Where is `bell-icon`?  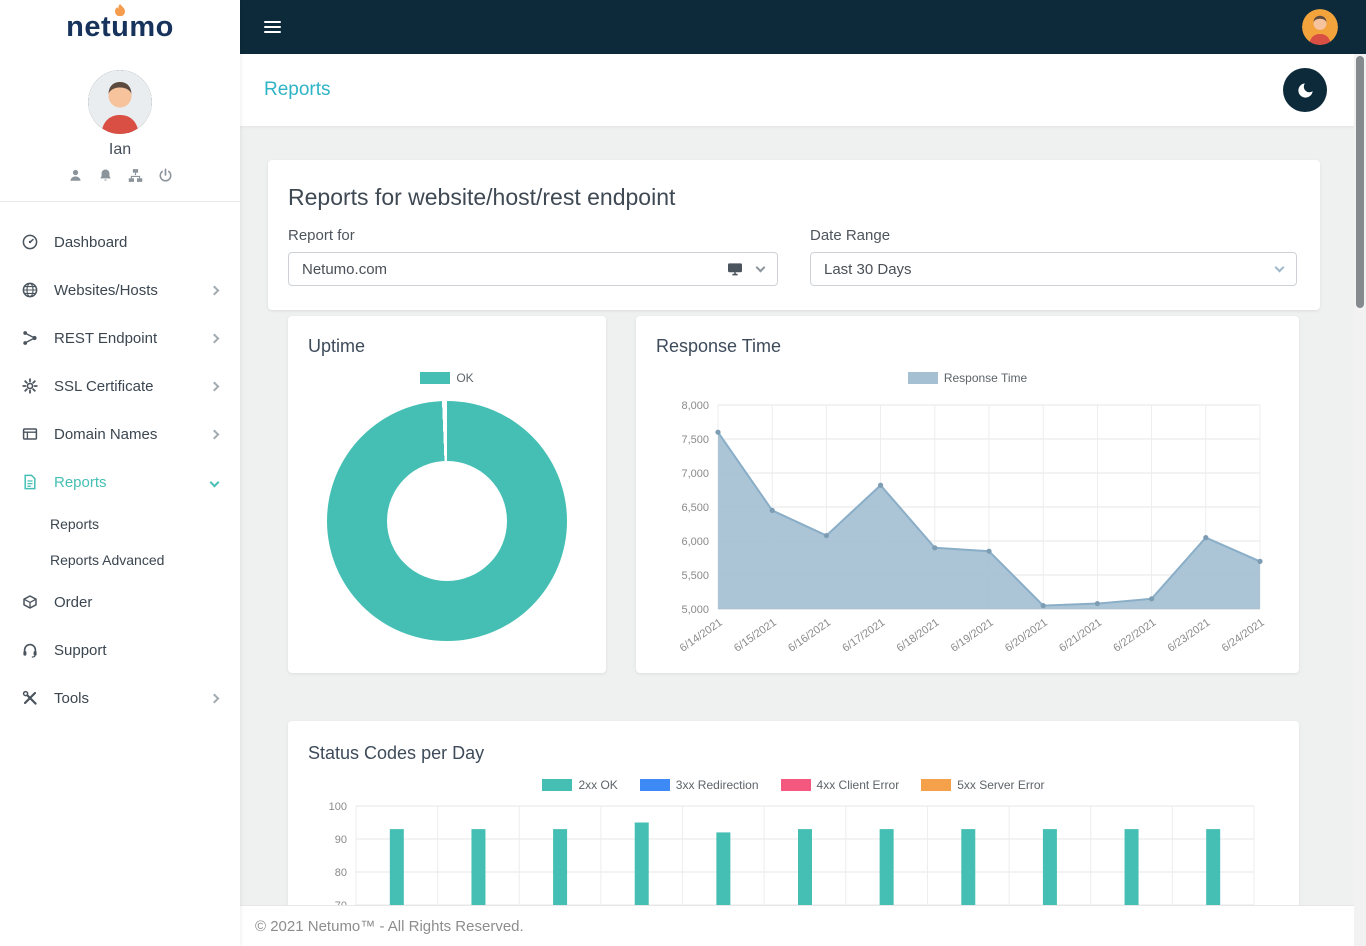
bell-icon is located at coordinates (105, 175).